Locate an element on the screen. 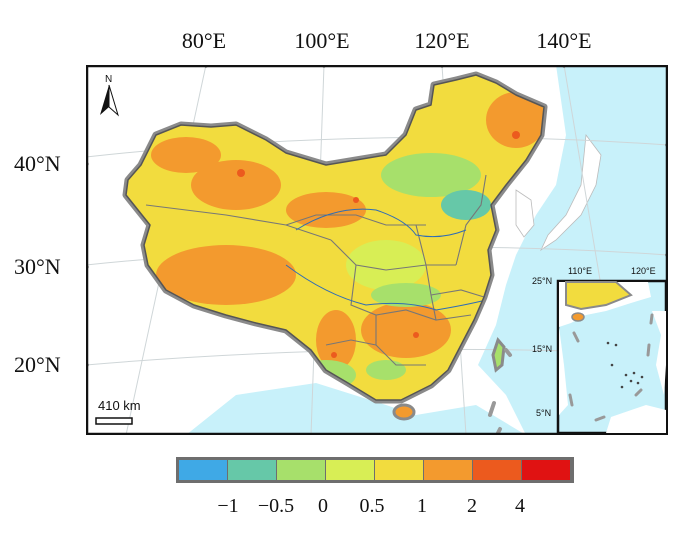 The height and width of the screenshot is (536, 700). zone-south-central is located at coordinates (406, 330).